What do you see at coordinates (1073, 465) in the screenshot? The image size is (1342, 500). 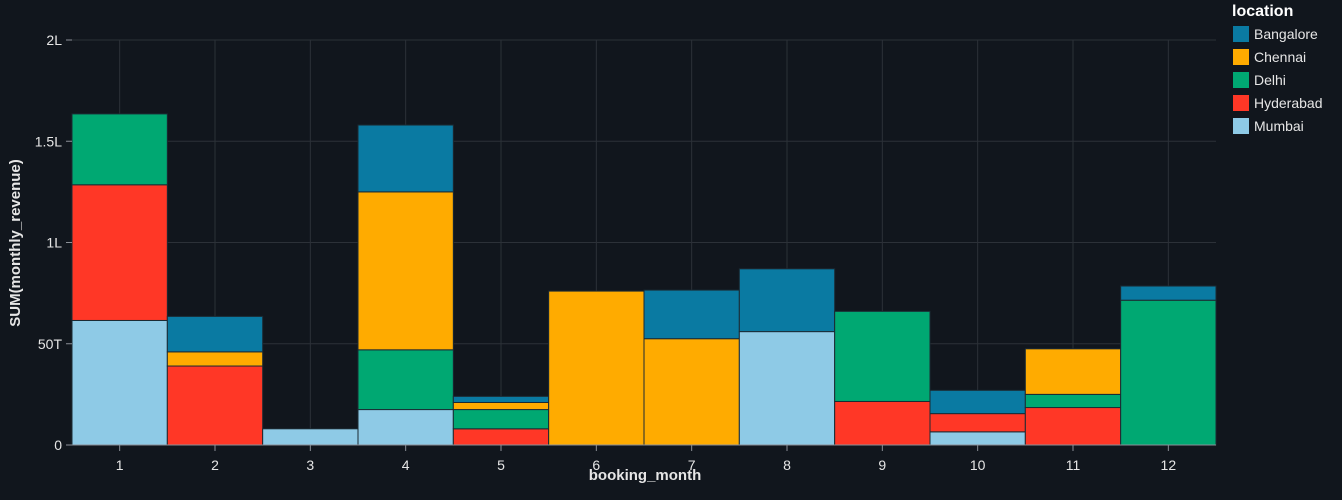 I see `x-tick-label: 11` at bounding box center [1073, 465].